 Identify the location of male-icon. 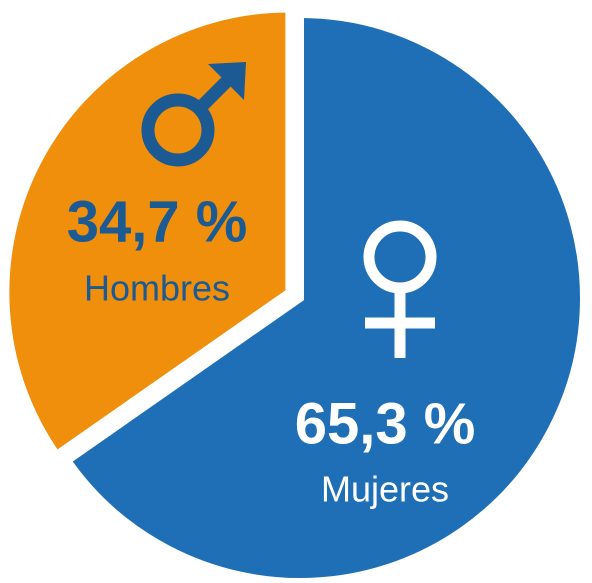
(193, 114).